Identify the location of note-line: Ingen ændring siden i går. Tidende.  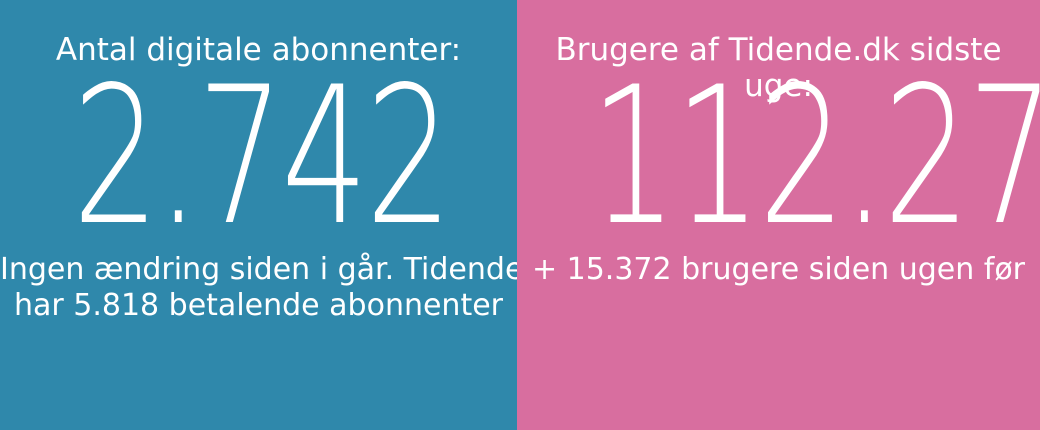
(258, 269).